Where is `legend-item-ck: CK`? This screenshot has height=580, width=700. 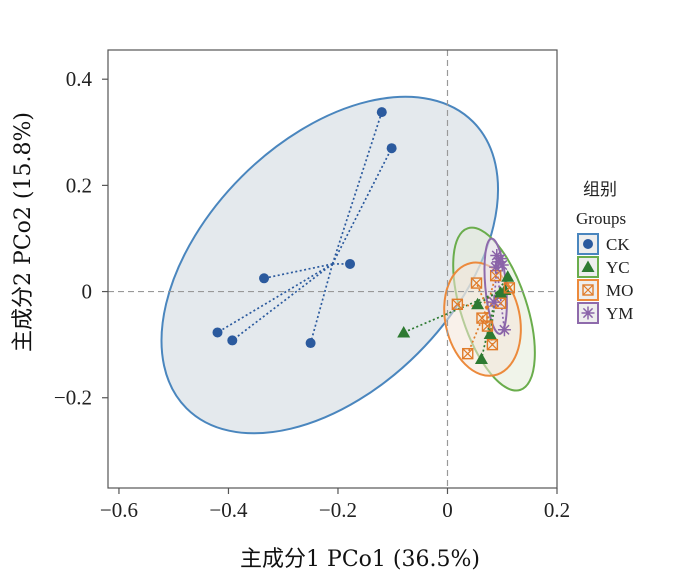
legend-item-ck: CK is located at coordinates (603, 244).